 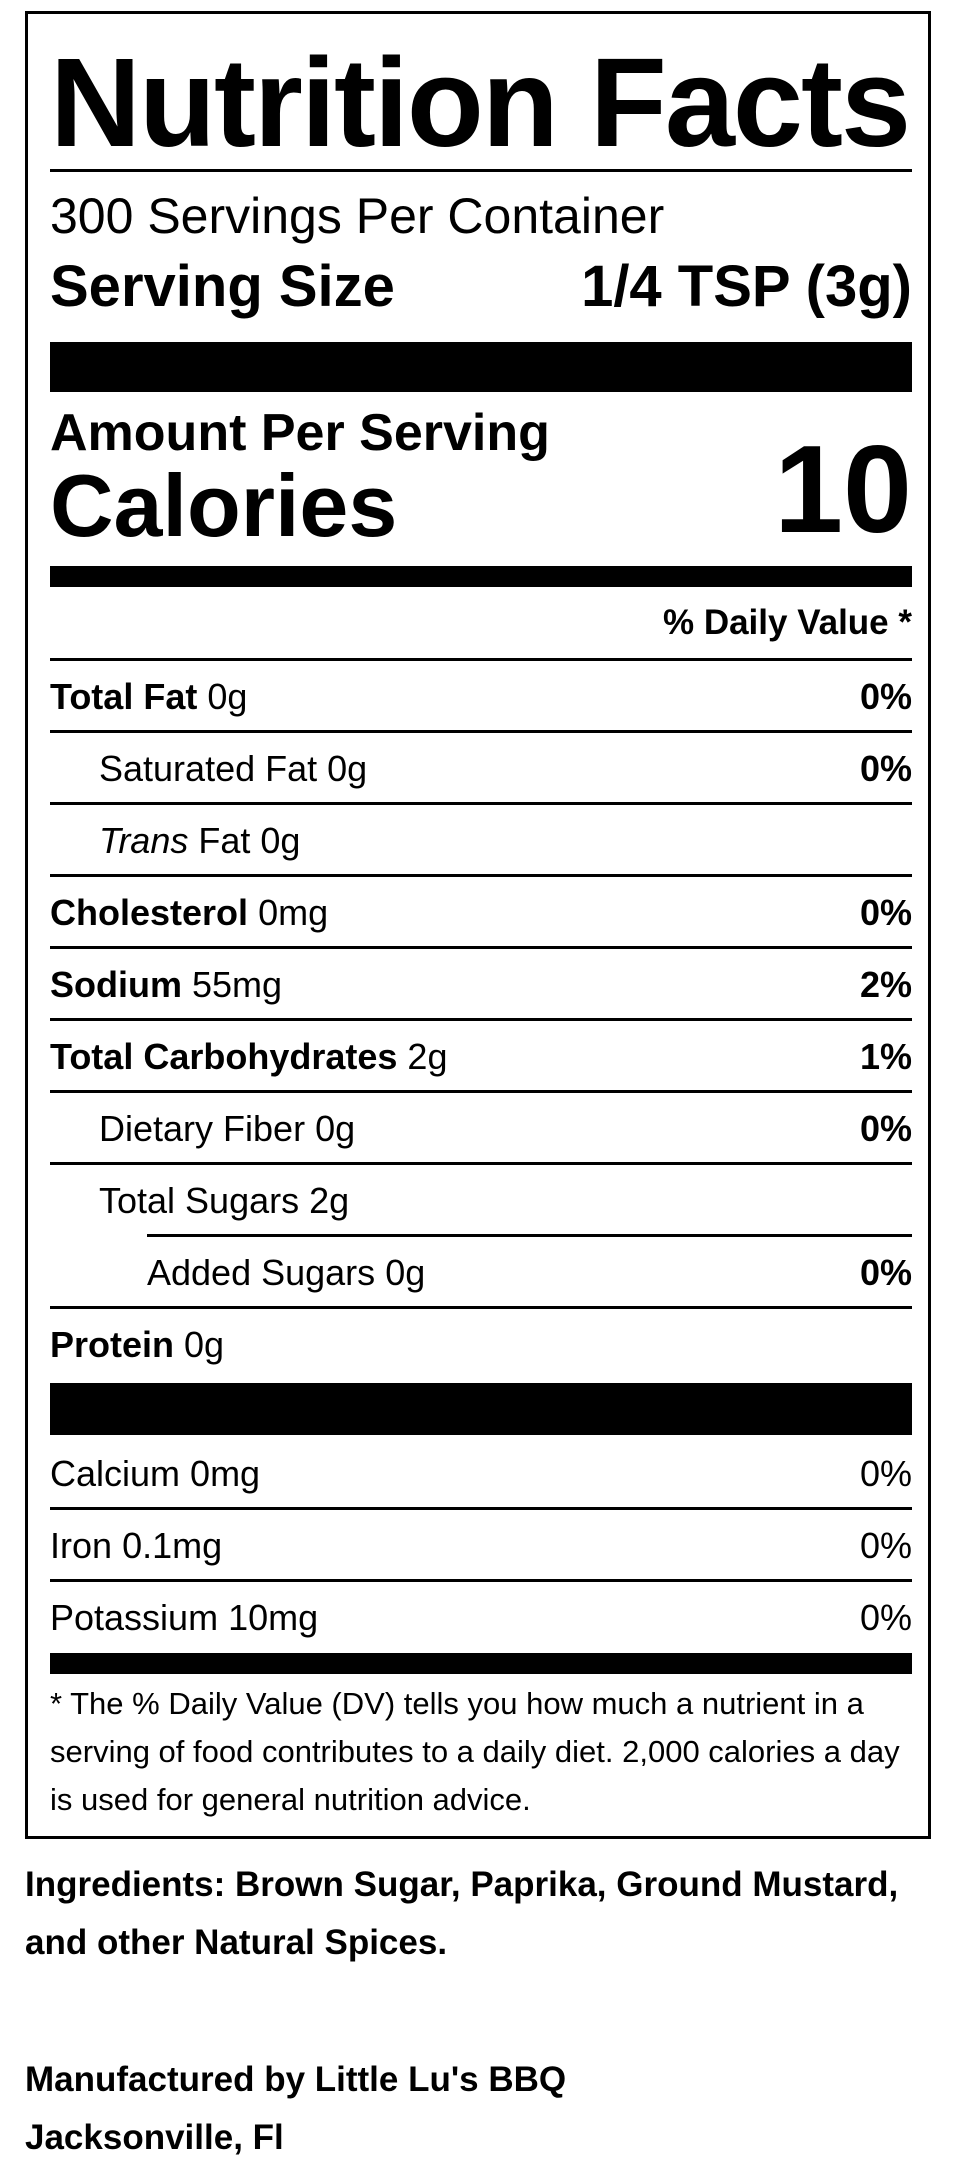 What do you see at coordinates (224, 1200) in the screenshot?
I see `nutrient-name: Total Sugars 2g` at bounding box center [224, 1200].